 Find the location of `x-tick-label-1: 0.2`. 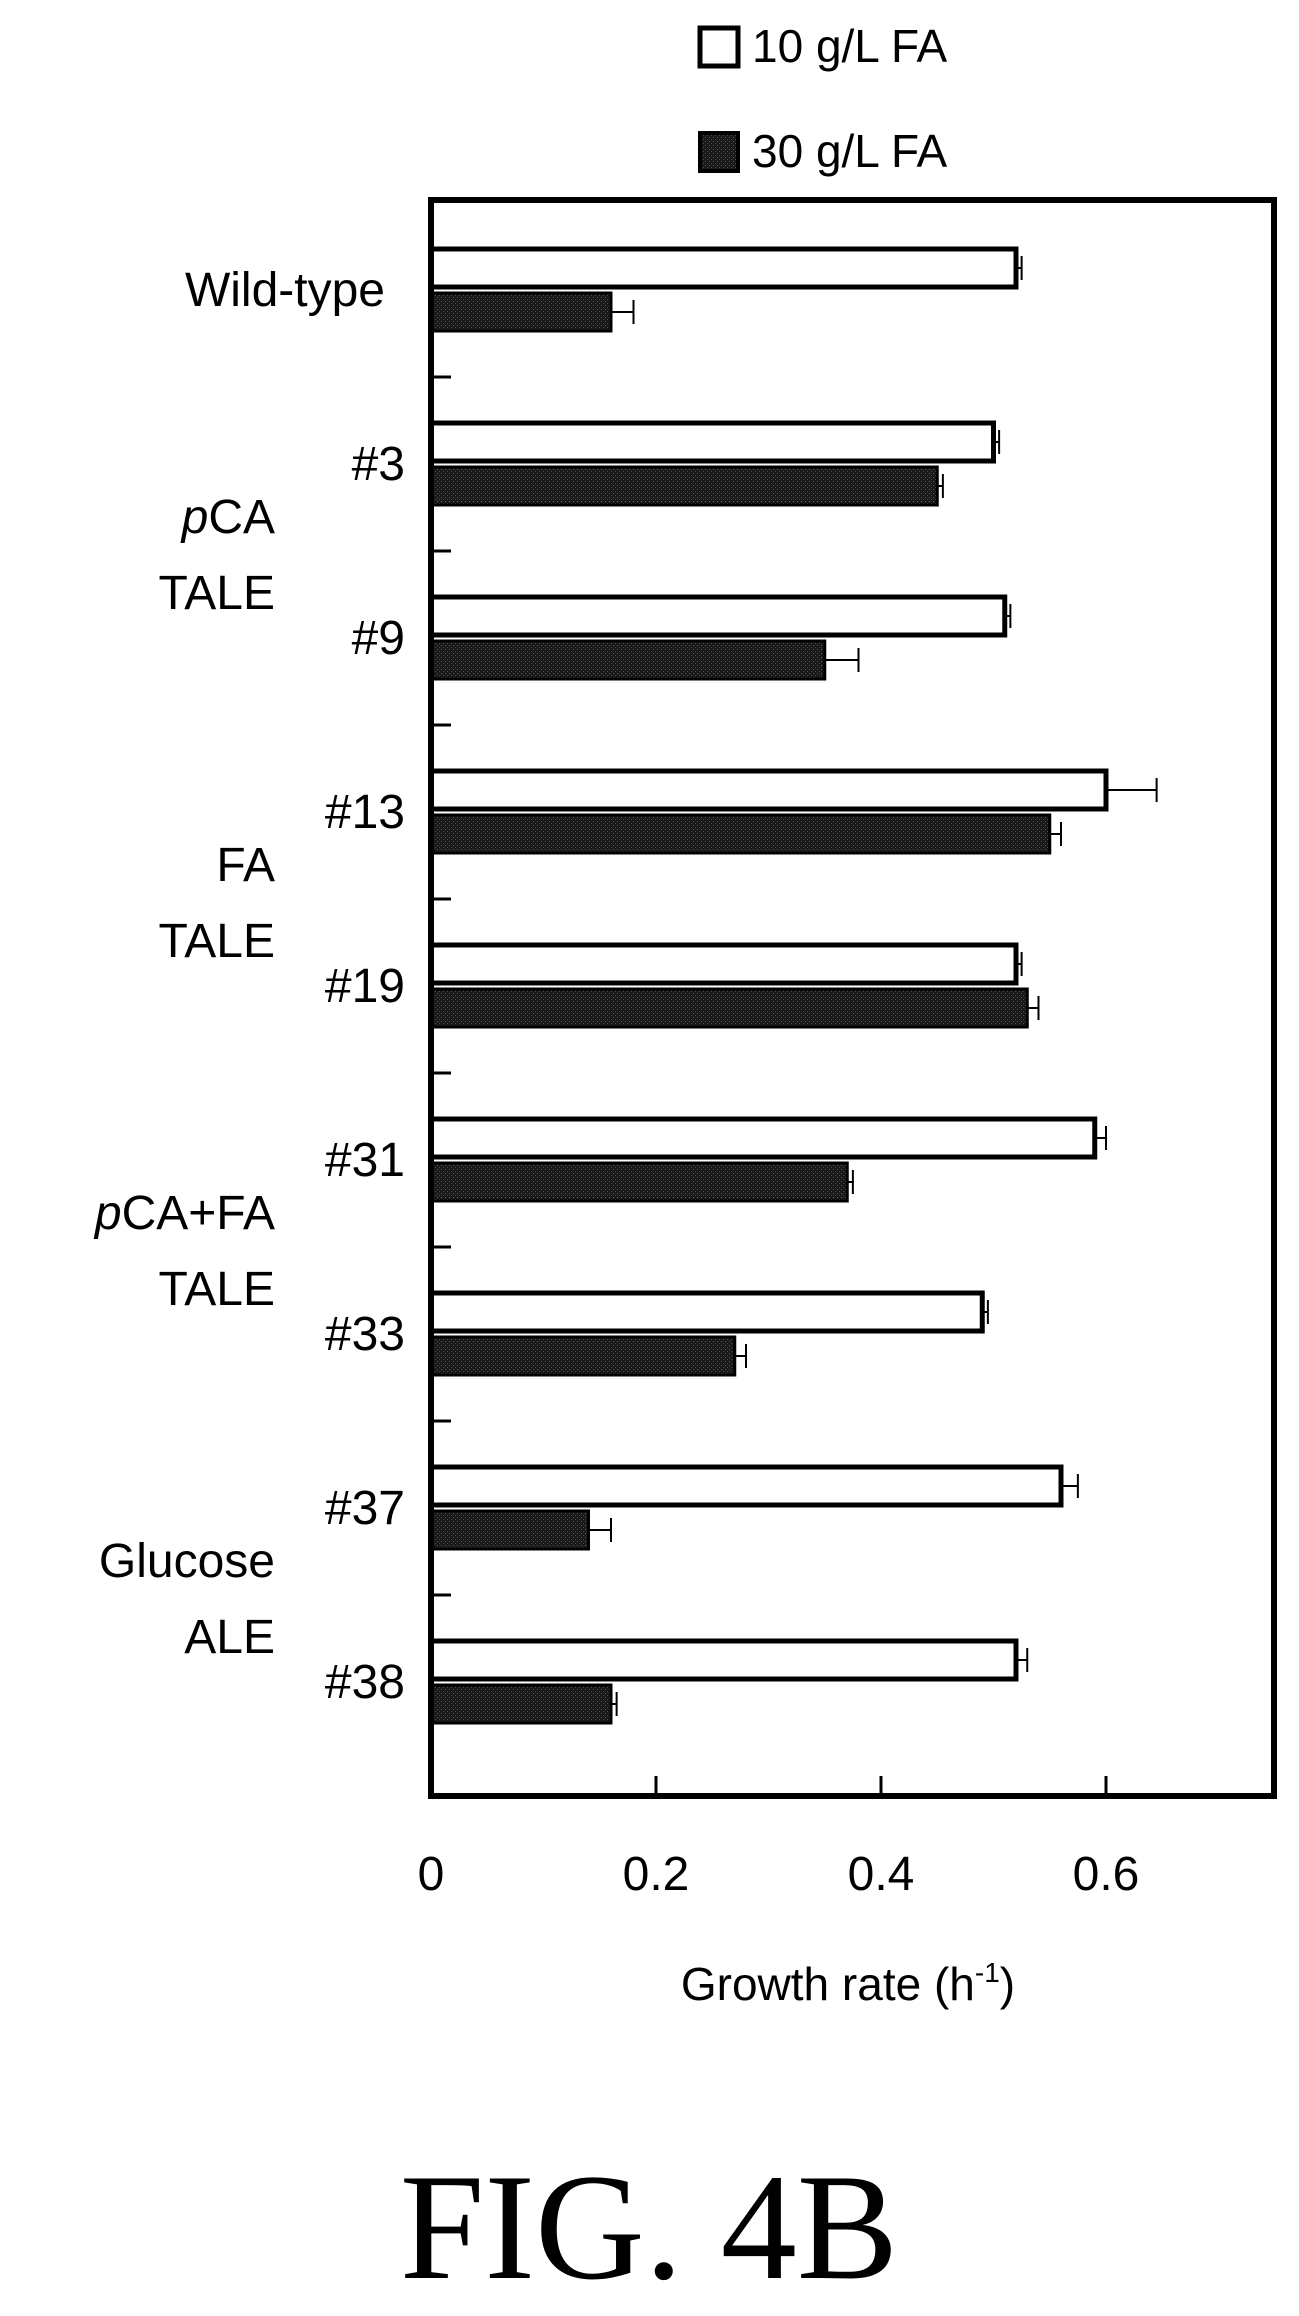

x-tick-label-1: 0.2 is located at coordinates (656, 1874).